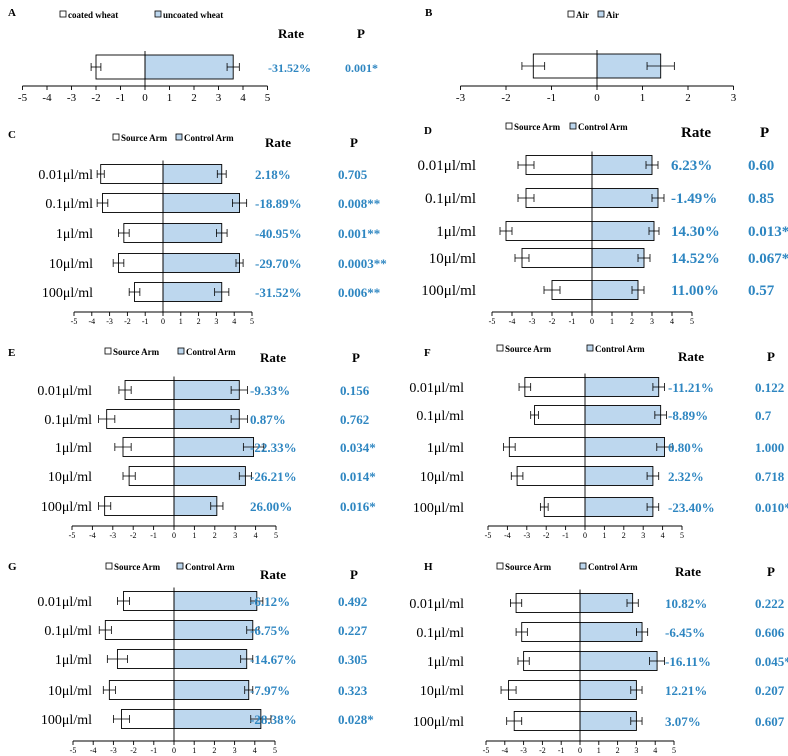 The height and width of the screenshot is (756, 788). What do you see at coordinates (440, 416) in the screenshot?
I see `row-label: 0.1μl/ml` at bounding box center [440, 416].